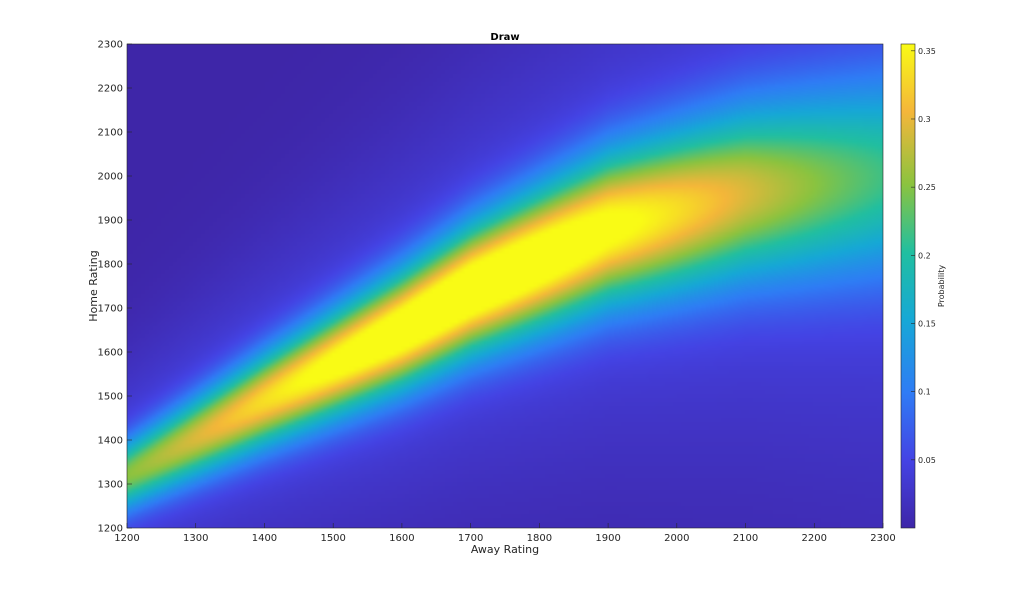  I want to click on colorbar-label: Probability, so click(941, 286).